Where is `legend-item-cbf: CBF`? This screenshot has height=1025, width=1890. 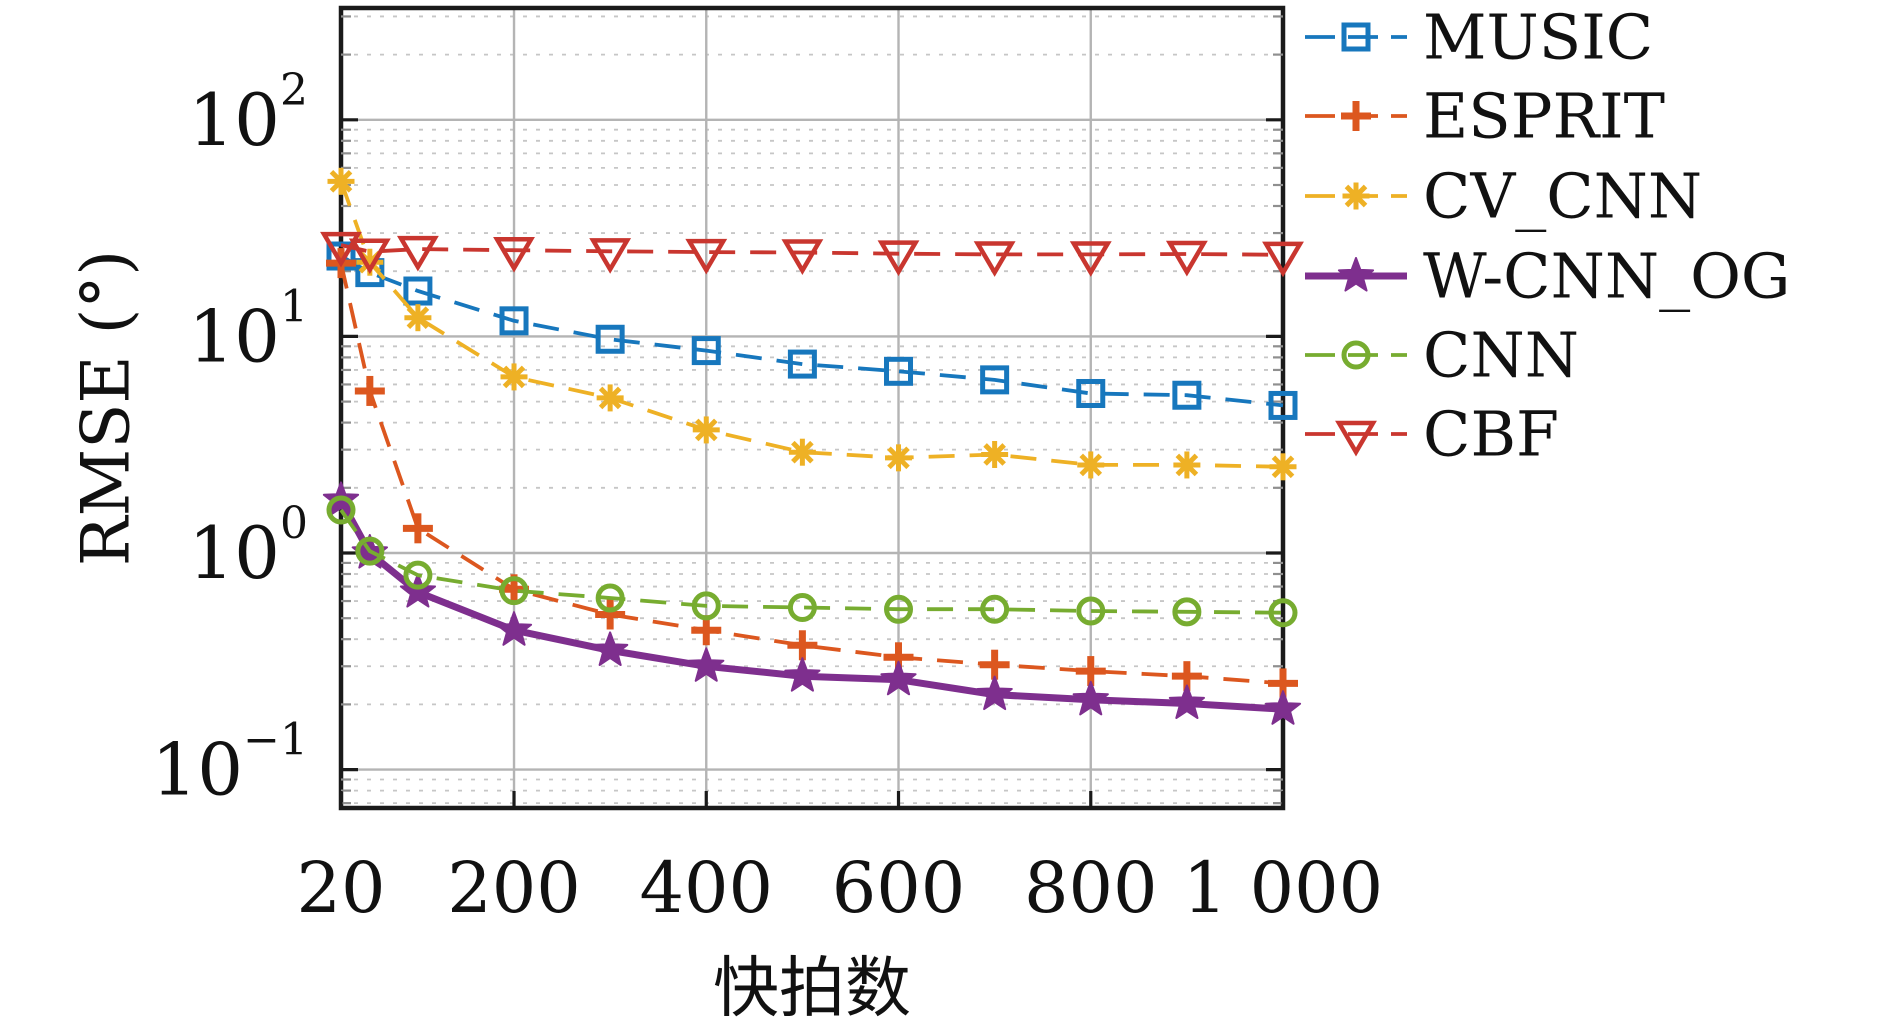
legend-item-cbf: CBF is located at coordinates (1432, 434).